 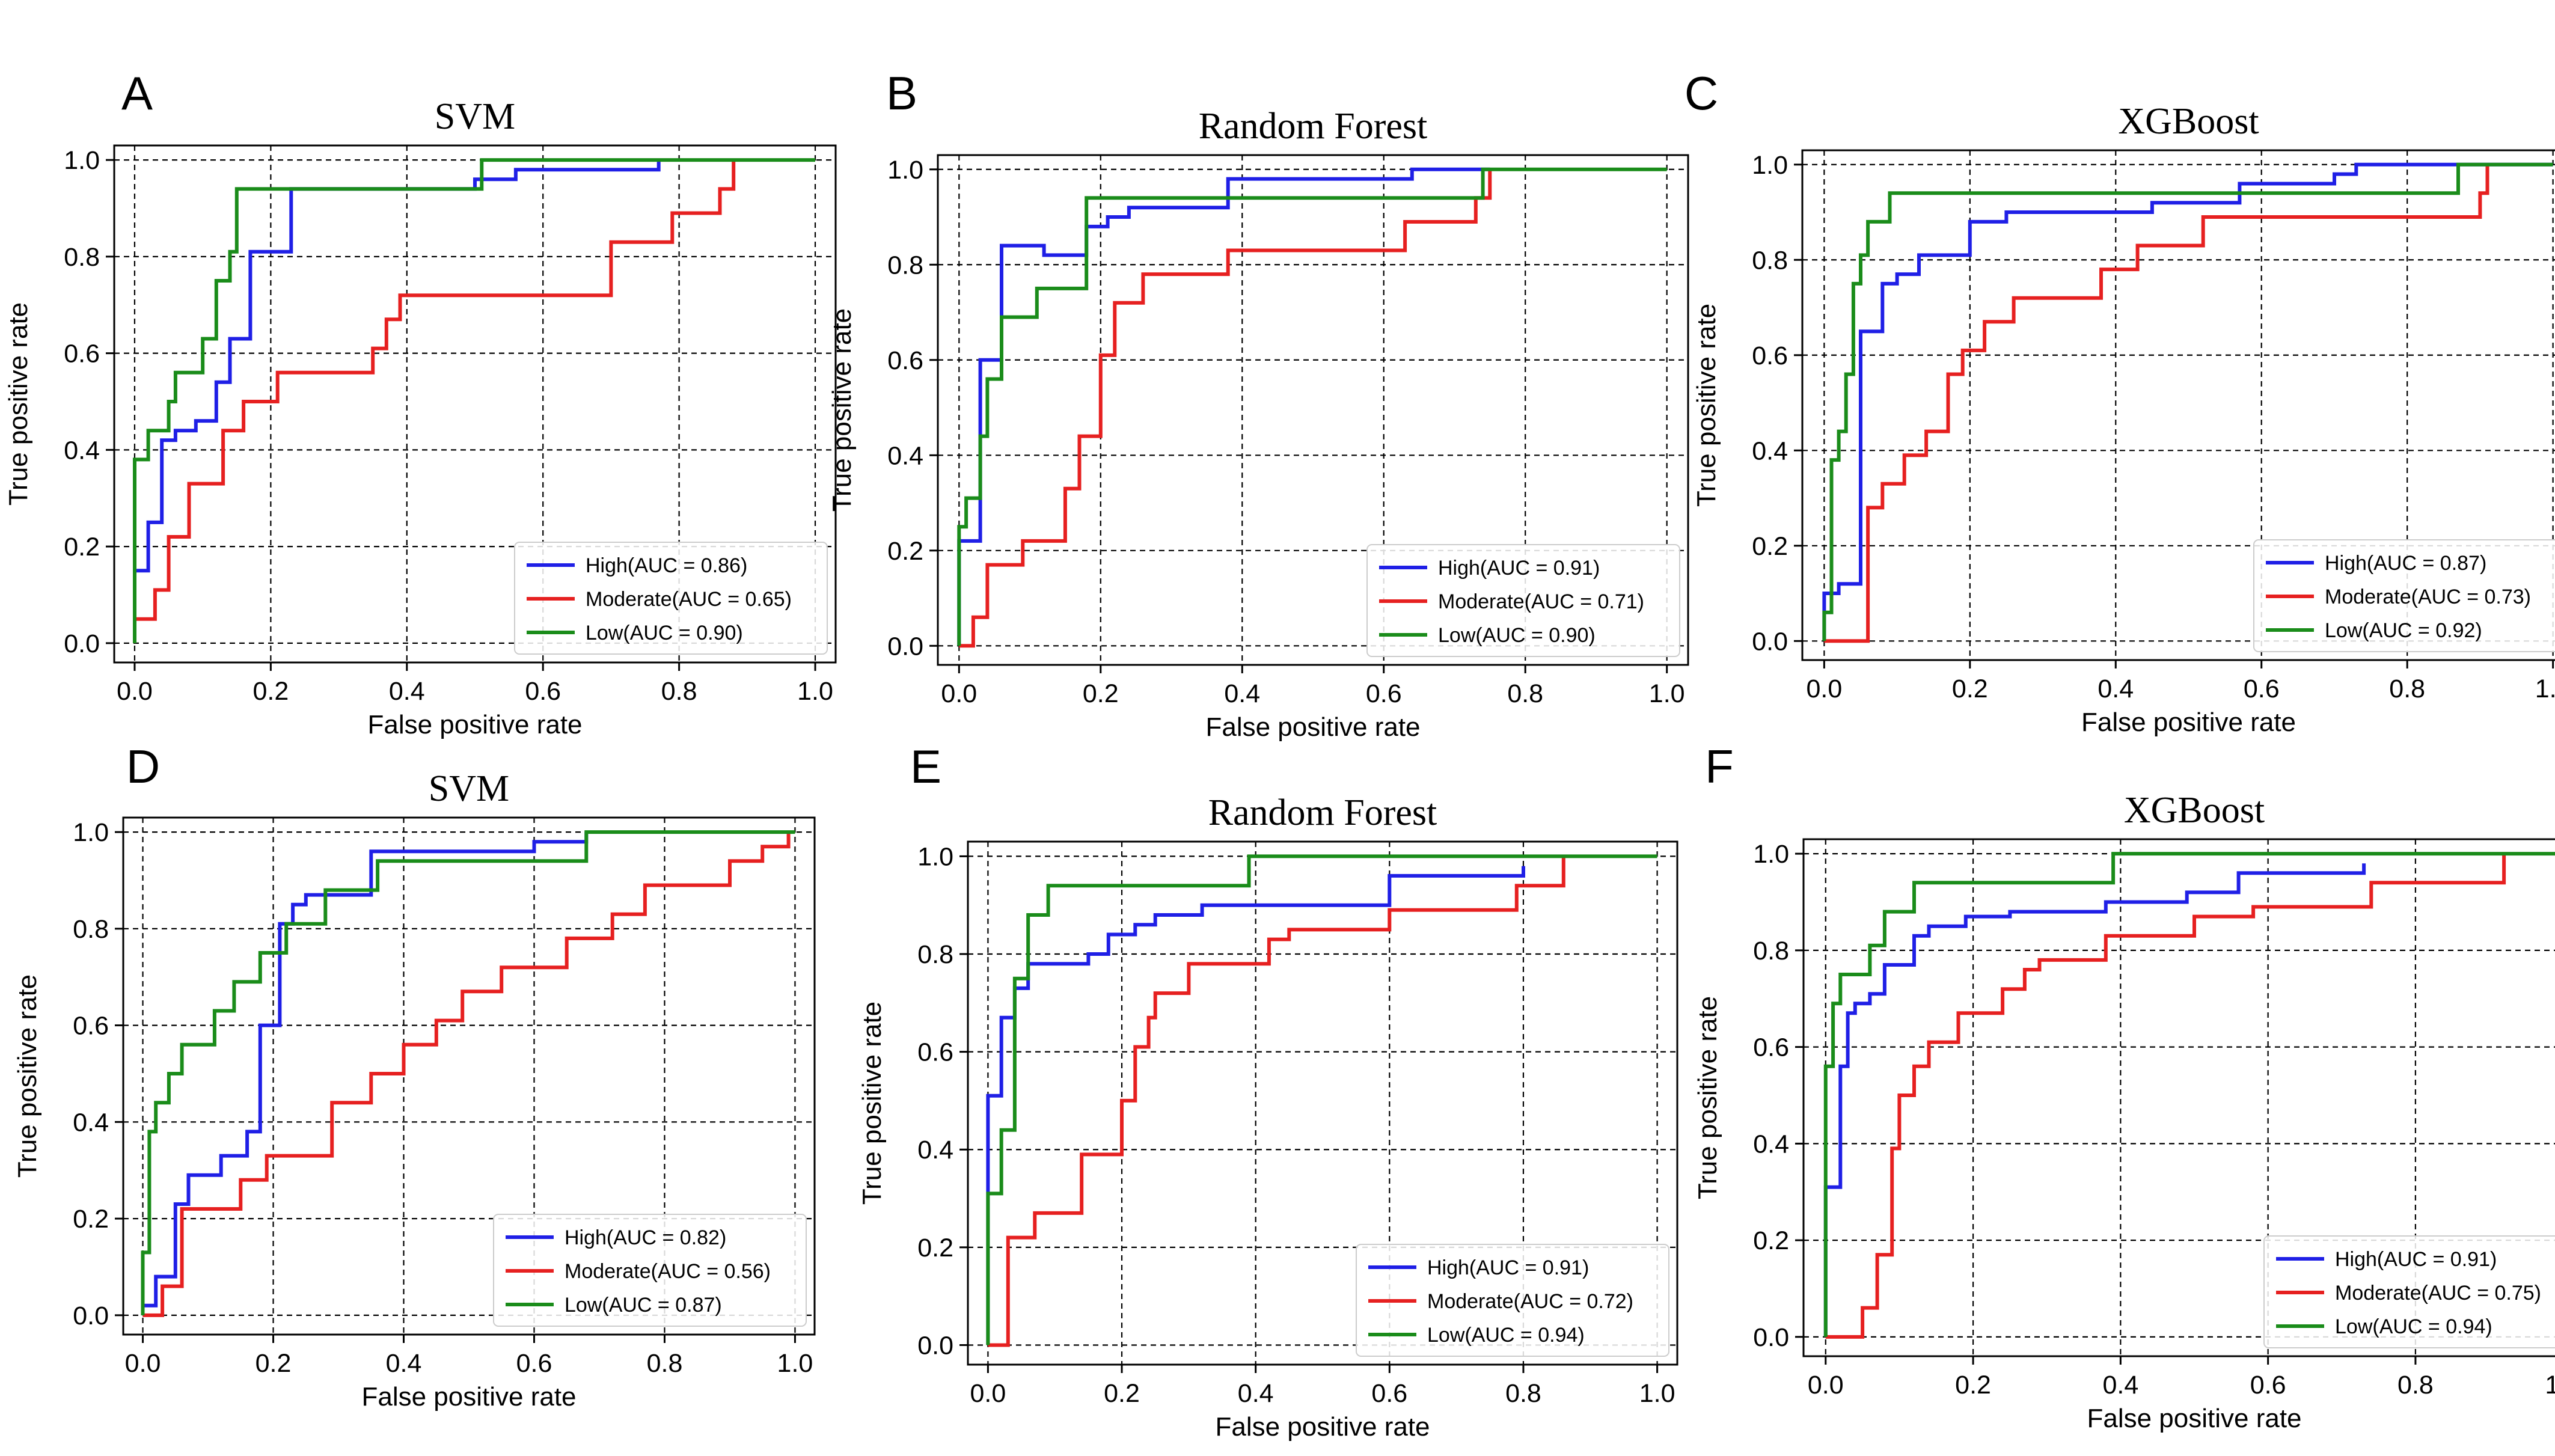 What do you see at coordinates (644, 1306) in the screenshot?
I see `legend-label-low: Low(AUC = 0.87)` at bounding box center [644, 1306].